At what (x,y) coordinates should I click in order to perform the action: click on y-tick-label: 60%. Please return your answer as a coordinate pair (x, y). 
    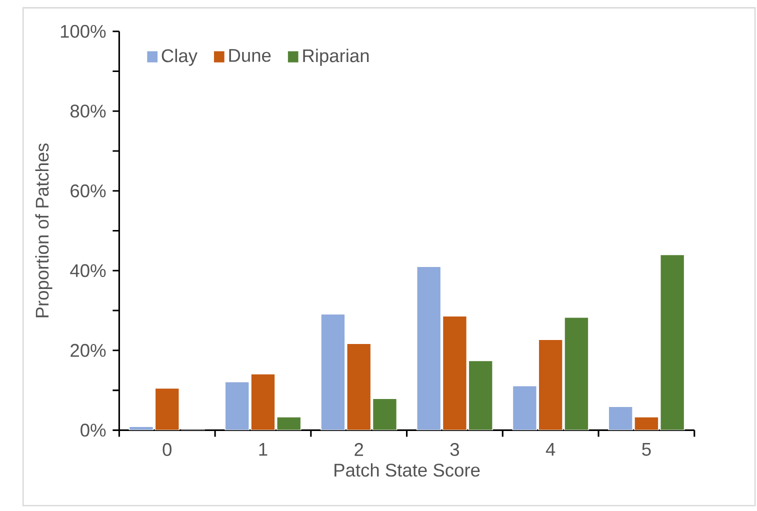
    Looking at the image, I should click on (88, 191).